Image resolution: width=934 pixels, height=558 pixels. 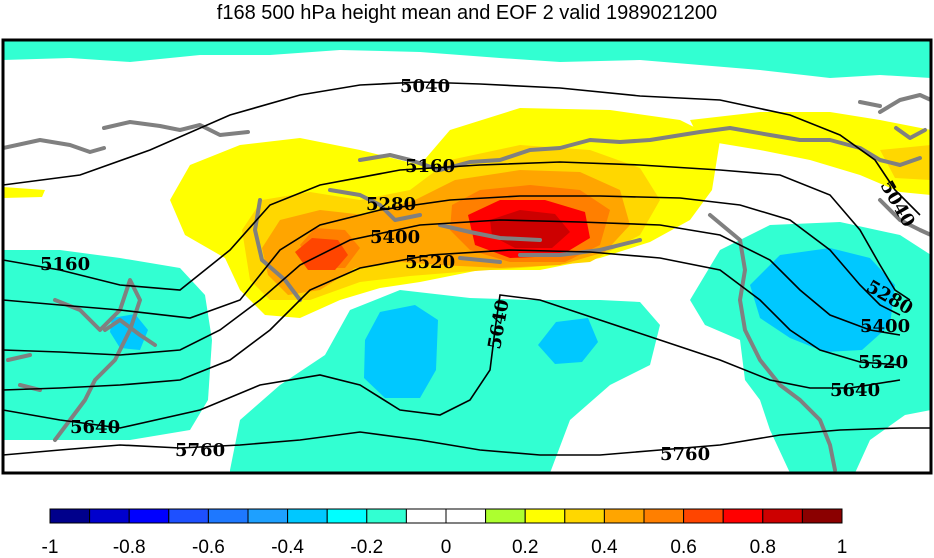 I want to click on colorbar-tick-label: 0.2, so click(x=525, y=547).